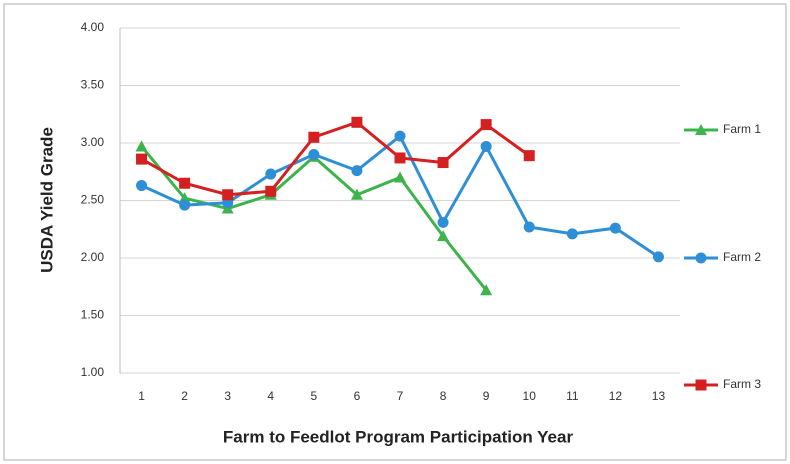 The height and width of the screenshot is (464, 790). What do you see at coordinates (227, 396) in the screenshot?
I see `x-tick-label: 3` at bounding box center [227, 396].